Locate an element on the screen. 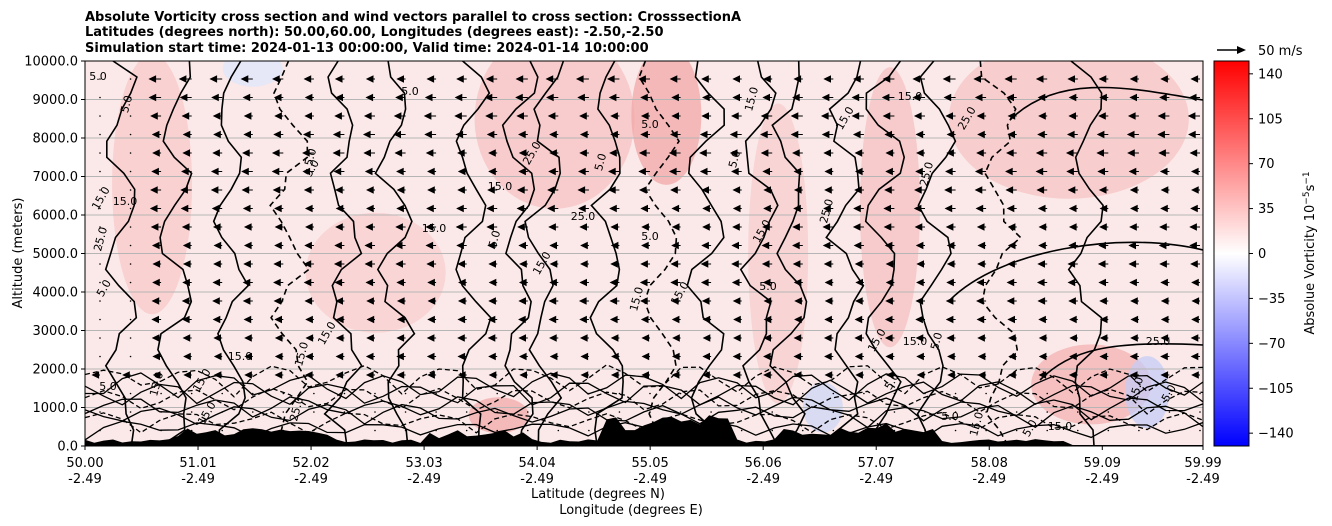 The width and height of the screenshot is (1332, 526). y-tick-label: 4000.0 is located at coordinates (56, 293).